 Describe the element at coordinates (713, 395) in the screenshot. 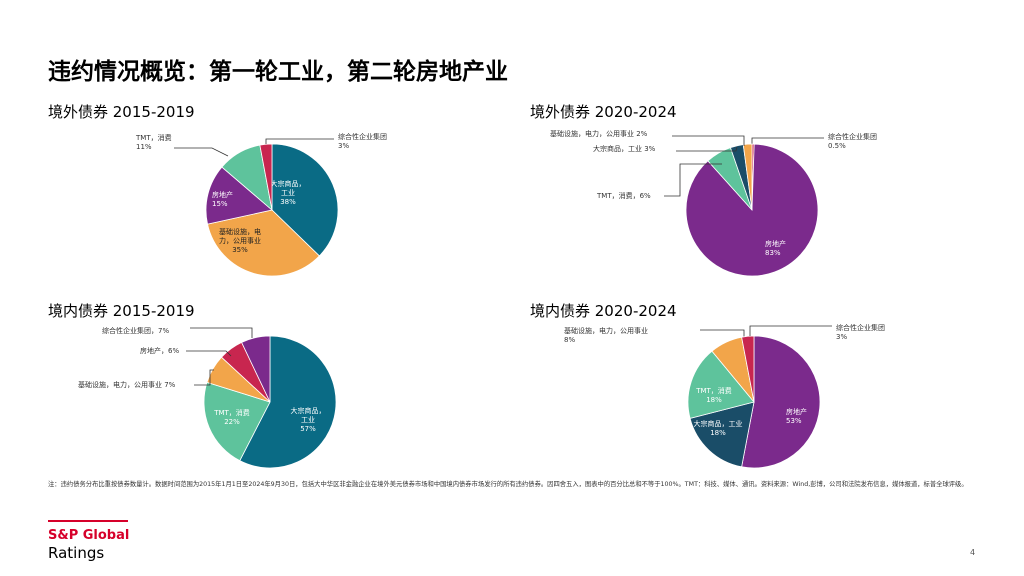

I see `slice-label: TMT，消费 18%` at that location.